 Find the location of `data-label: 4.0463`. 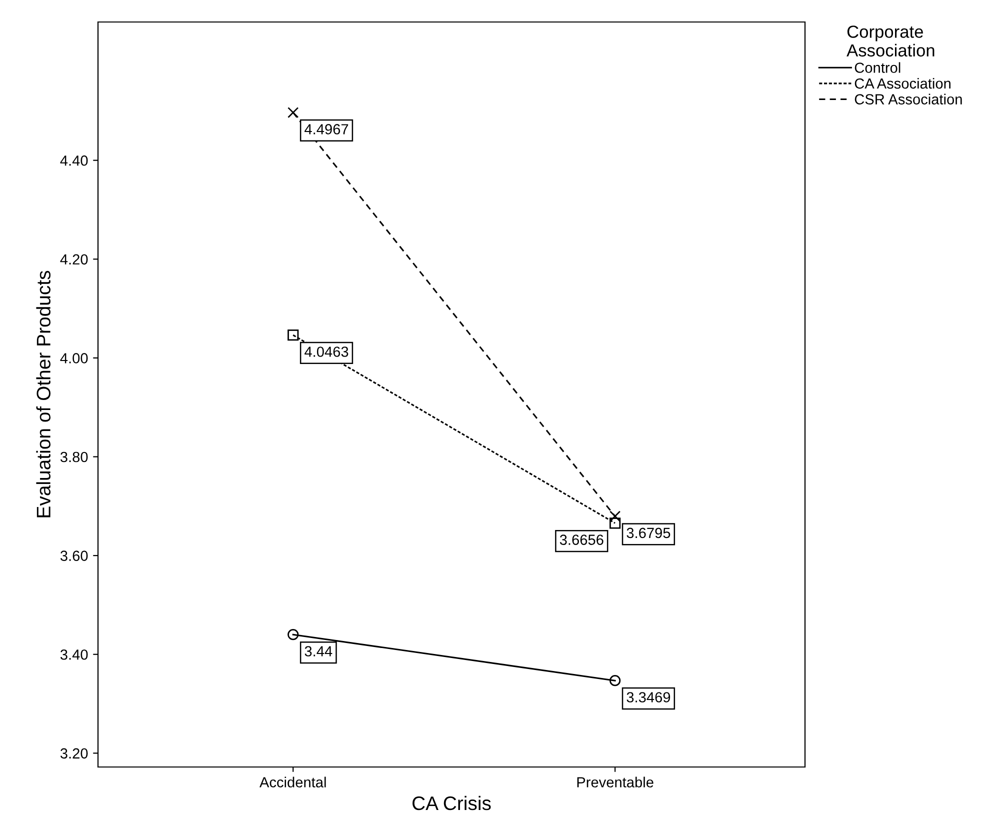

data-label: 4.0463 is located at coordinates (326, 351).